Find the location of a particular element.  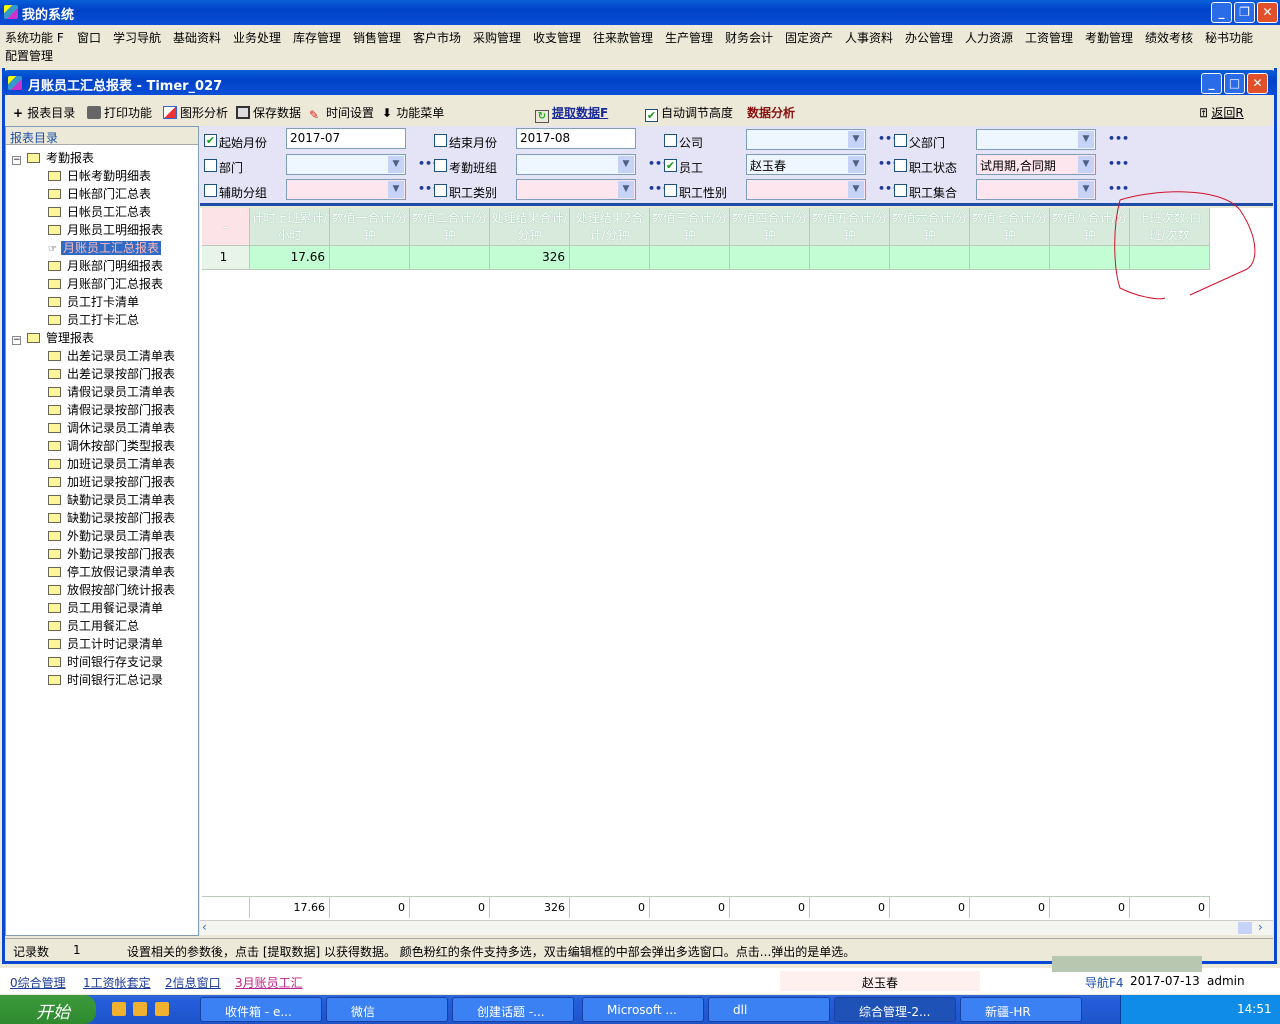

tree-item: 员工用餐汇总 is located at coordinates (93, 626).